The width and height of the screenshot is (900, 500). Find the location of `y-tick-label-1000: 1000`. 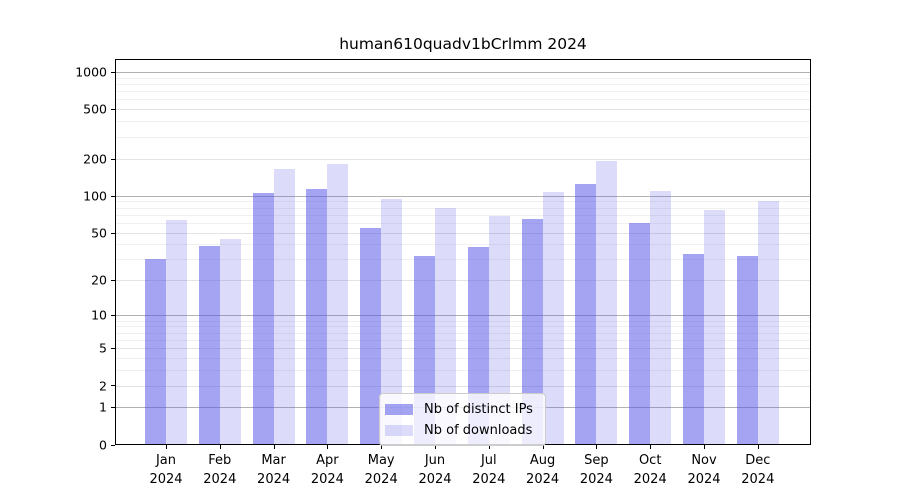

y-tick-label-1000: 1000 is located at coordinates (91, 72).